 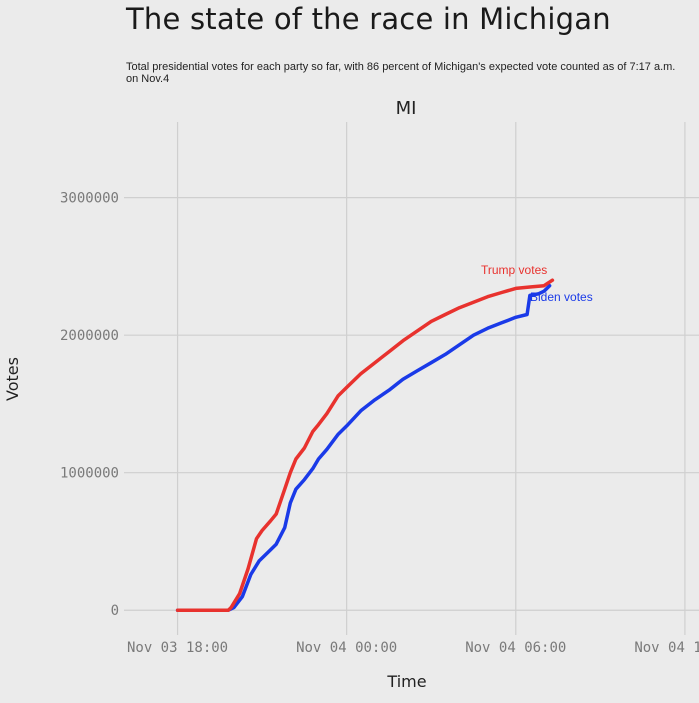 What do you see at coordinates (406, 108) in the screenshot?
I see `facet-label: MI` at bounding box center [406, 108].